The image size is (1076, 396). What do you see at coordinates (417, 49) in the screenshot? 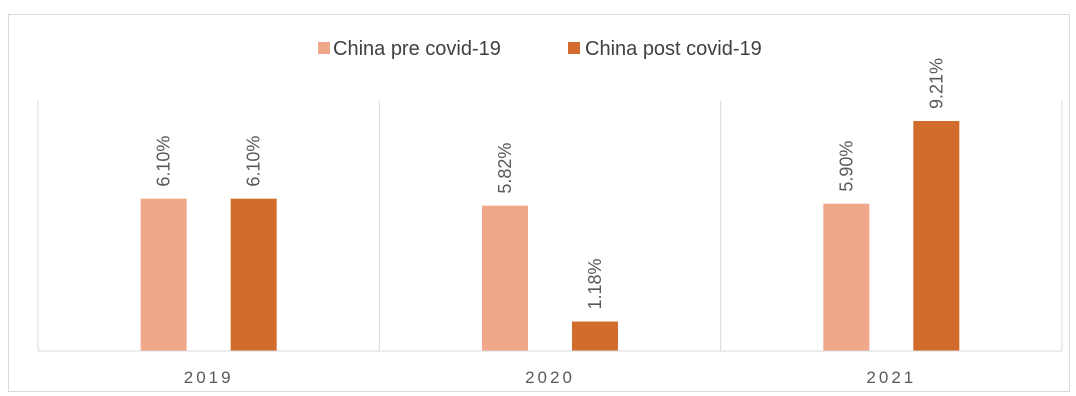
I see `legend-label-1: China pre covid-19` at bounding box center [417, 49].